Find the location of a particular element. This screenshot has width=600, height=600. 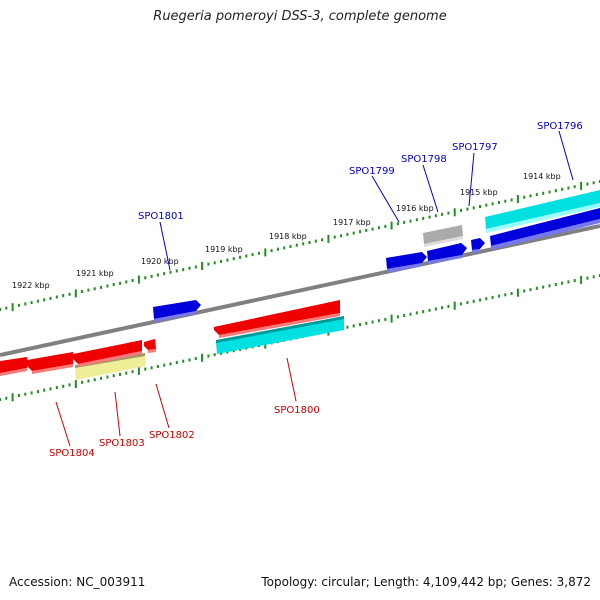

connector-SPO1799 is located at coordinates (385, 199).